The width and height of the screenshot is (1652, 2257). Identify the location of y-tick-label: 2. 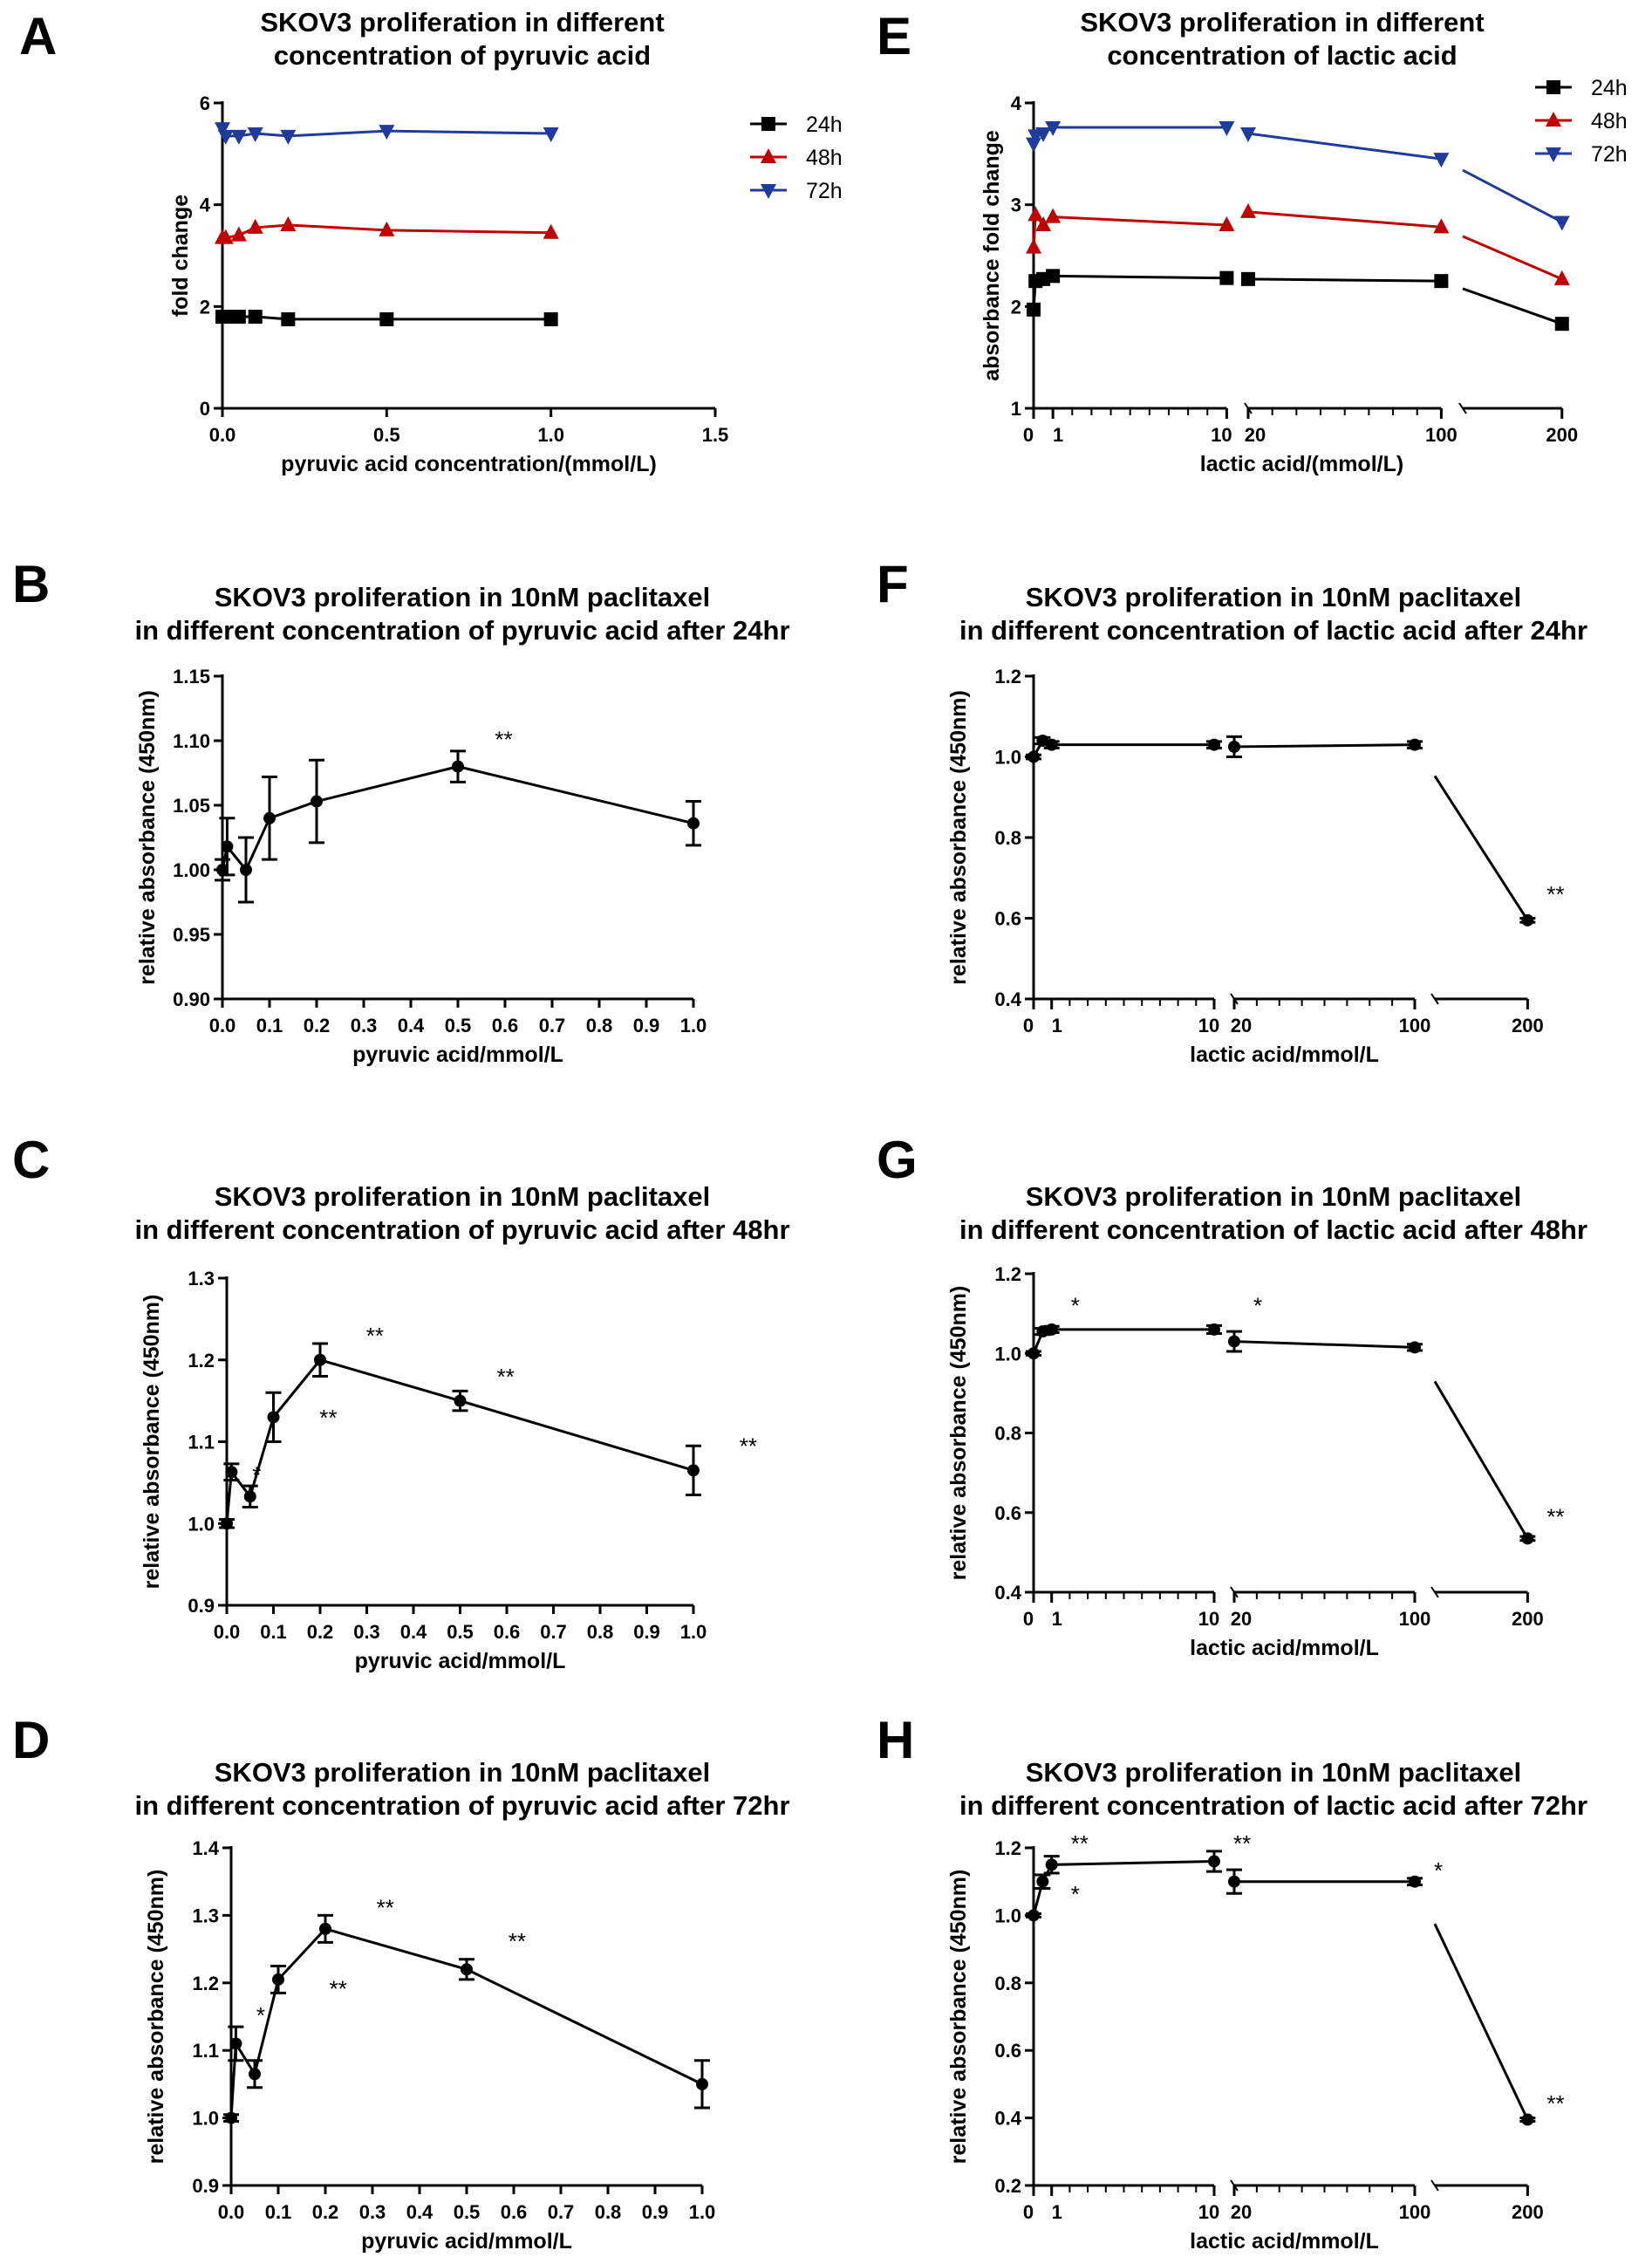
(1016, 307).